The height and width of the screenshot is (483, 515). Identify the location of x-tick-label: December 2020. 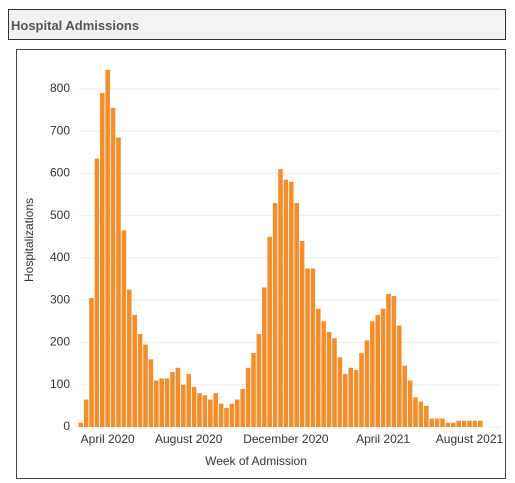
(286, 439).